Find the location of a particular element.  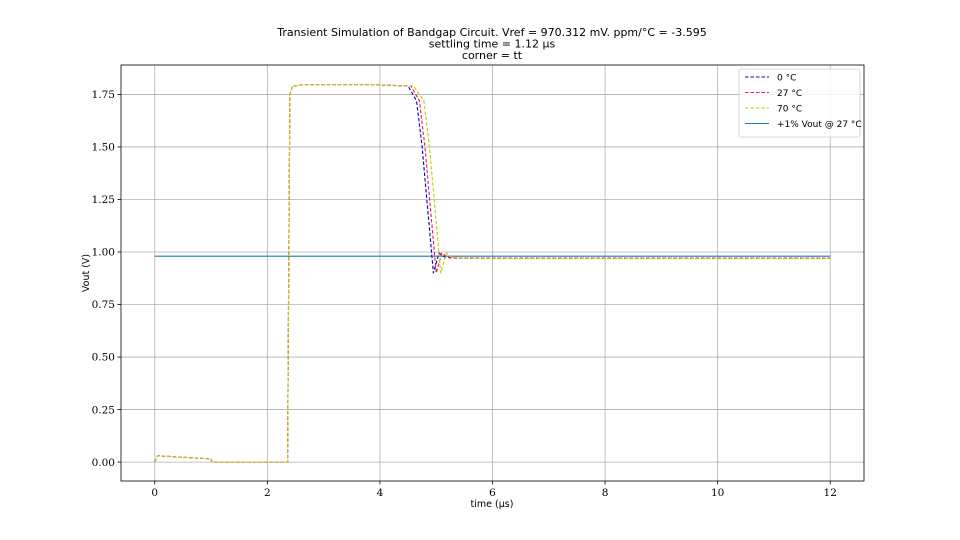

legend-label: 70 °C is located at coordinates (789, 109).